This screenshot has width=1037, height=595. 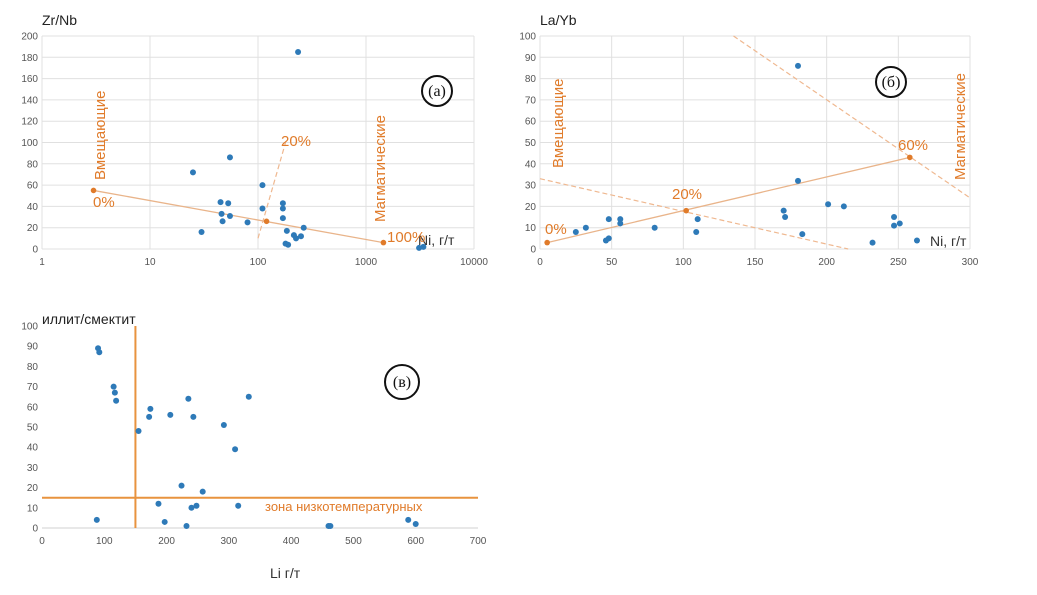 What do you see at coordinates (531, 100) in the screenshot?
I see `panel-b-ytick-label: 70` at bounding box center [531, 100].